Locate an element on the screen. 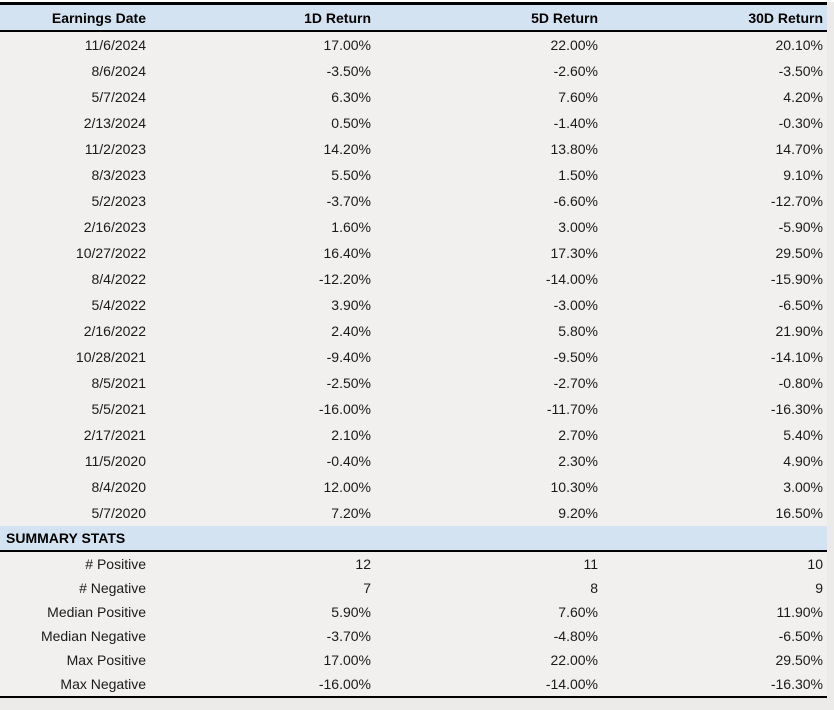 This screenshot has width=834, height=710. summary-stat-row: Max Negative -16.00% -14.00% -16.30% is located at coordinates (413, 685).